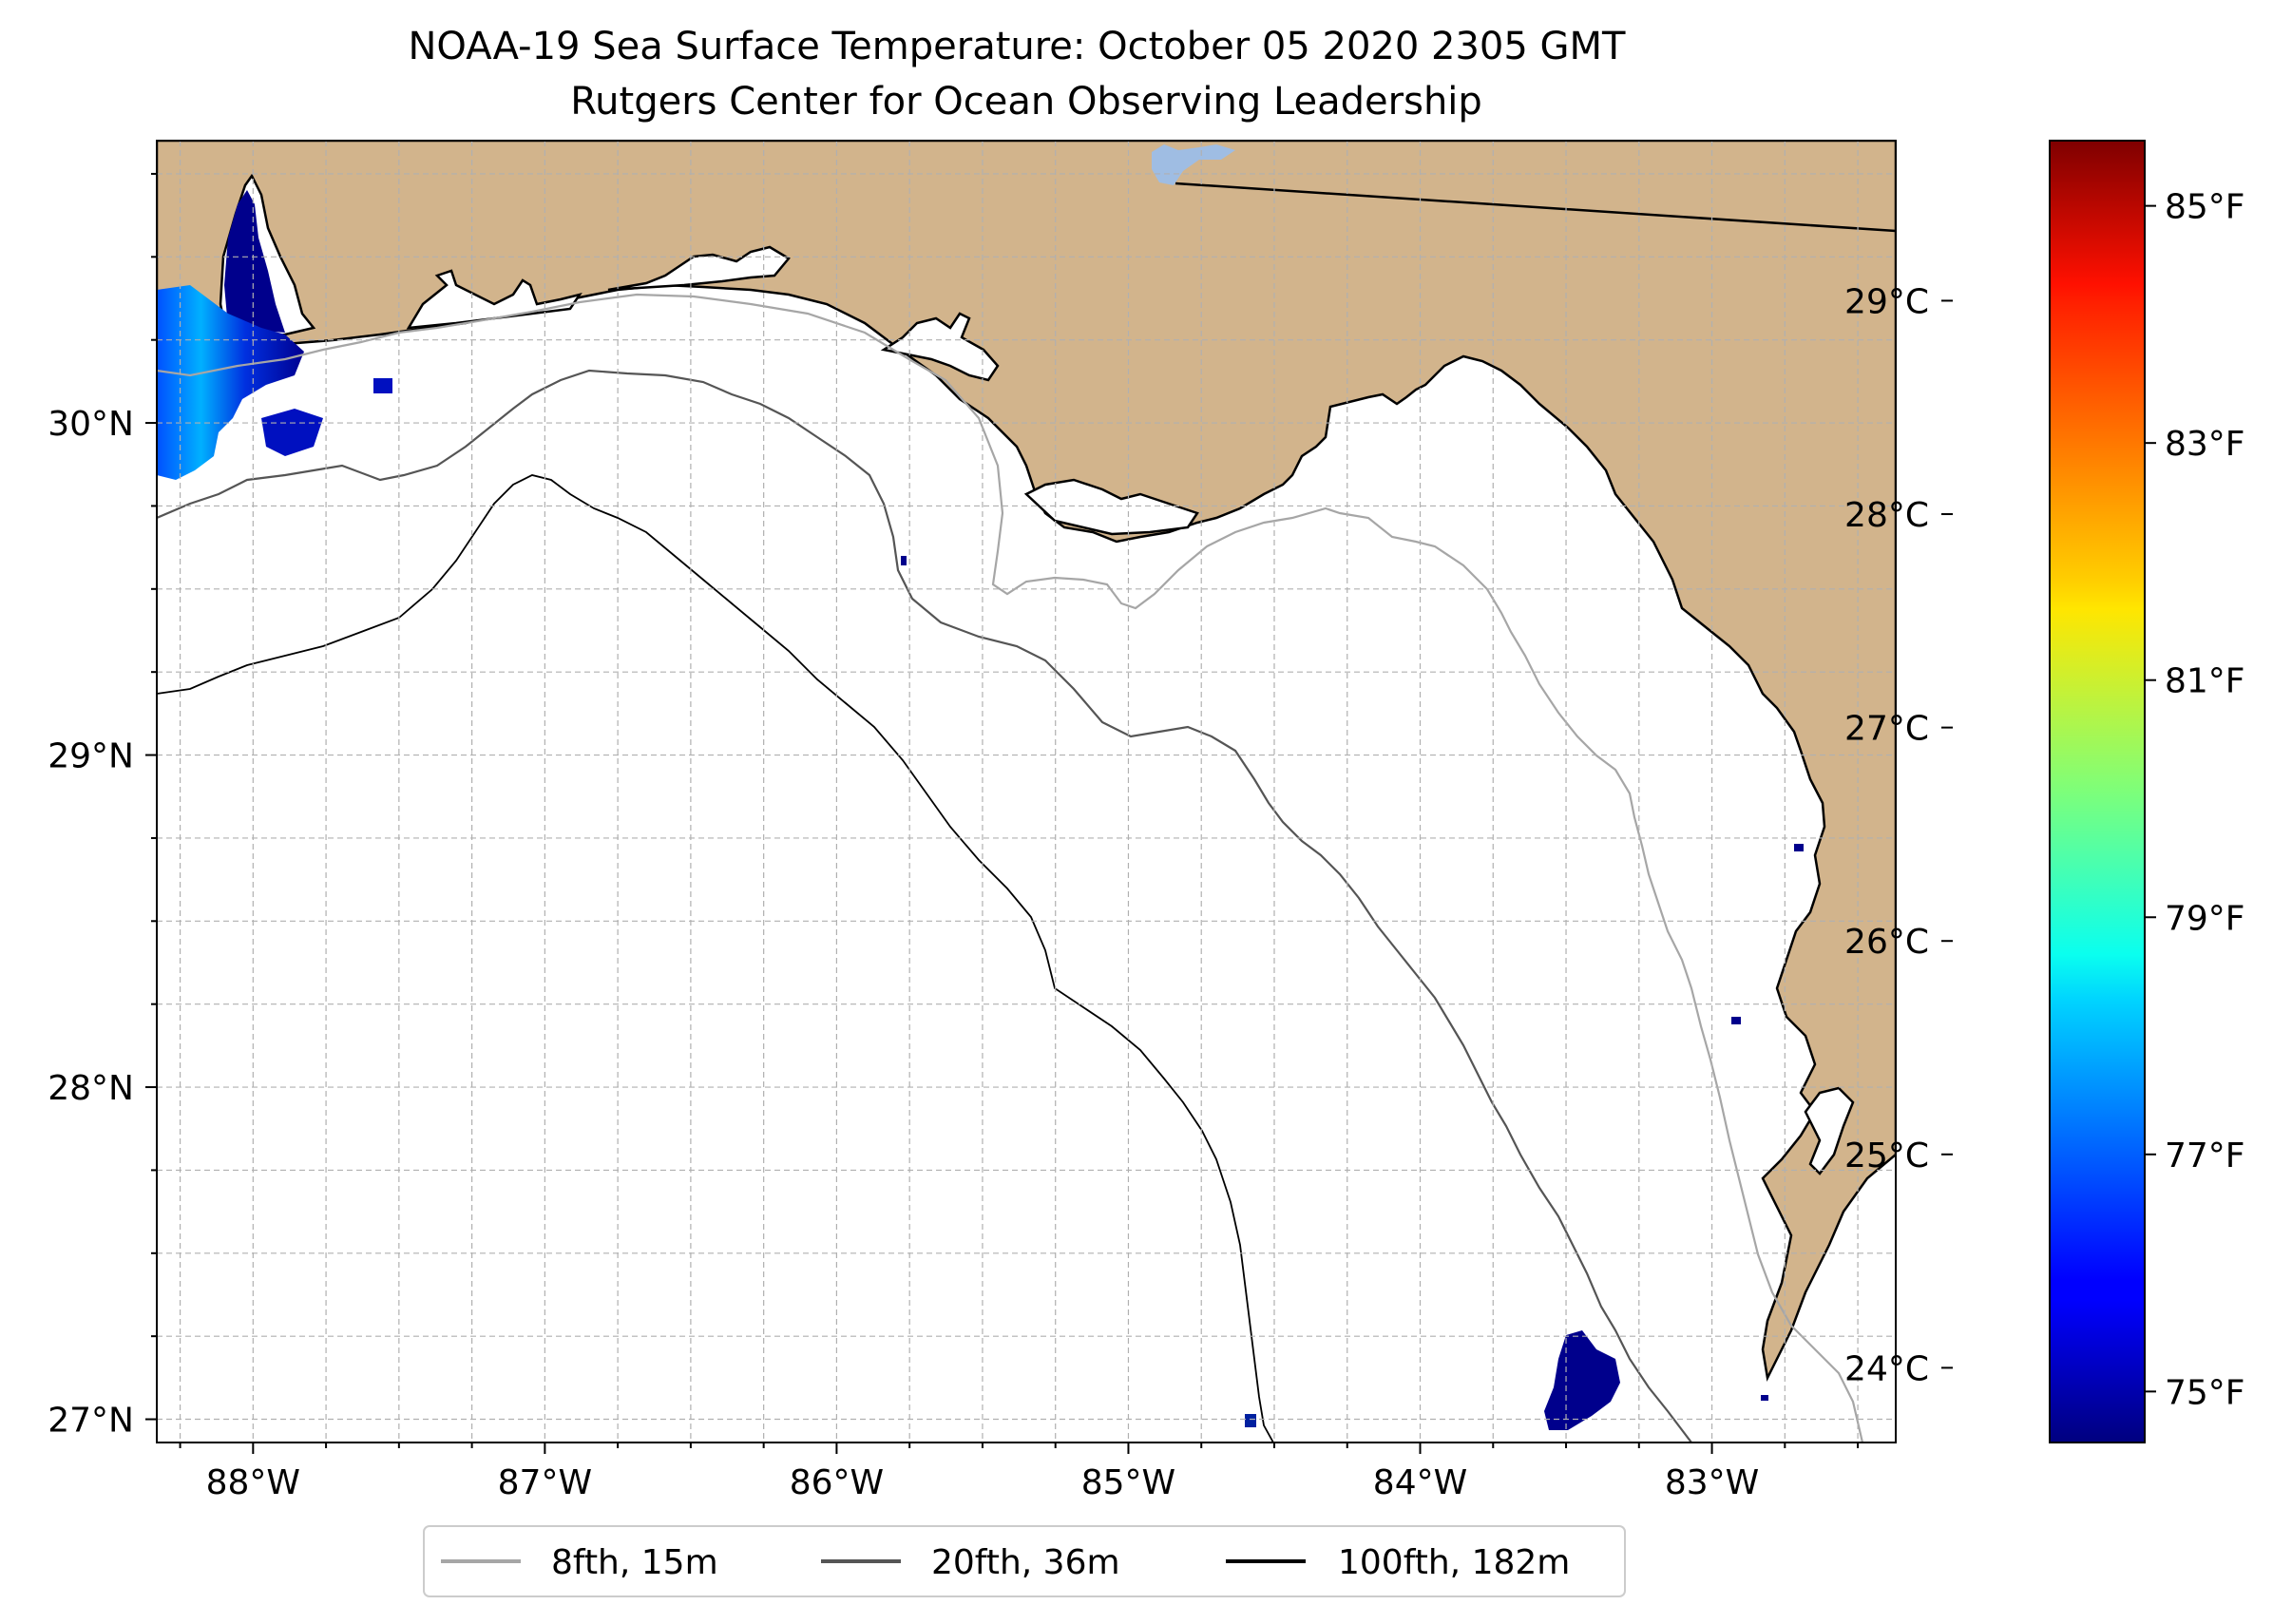 Image resolution: width=2292 pixels, height=1624 pixels. What do you see at coordinates (1886, 1156) in the screenshot?
I see `celsius-tick-label: 25°C` at bounding box center [1886, 1156].